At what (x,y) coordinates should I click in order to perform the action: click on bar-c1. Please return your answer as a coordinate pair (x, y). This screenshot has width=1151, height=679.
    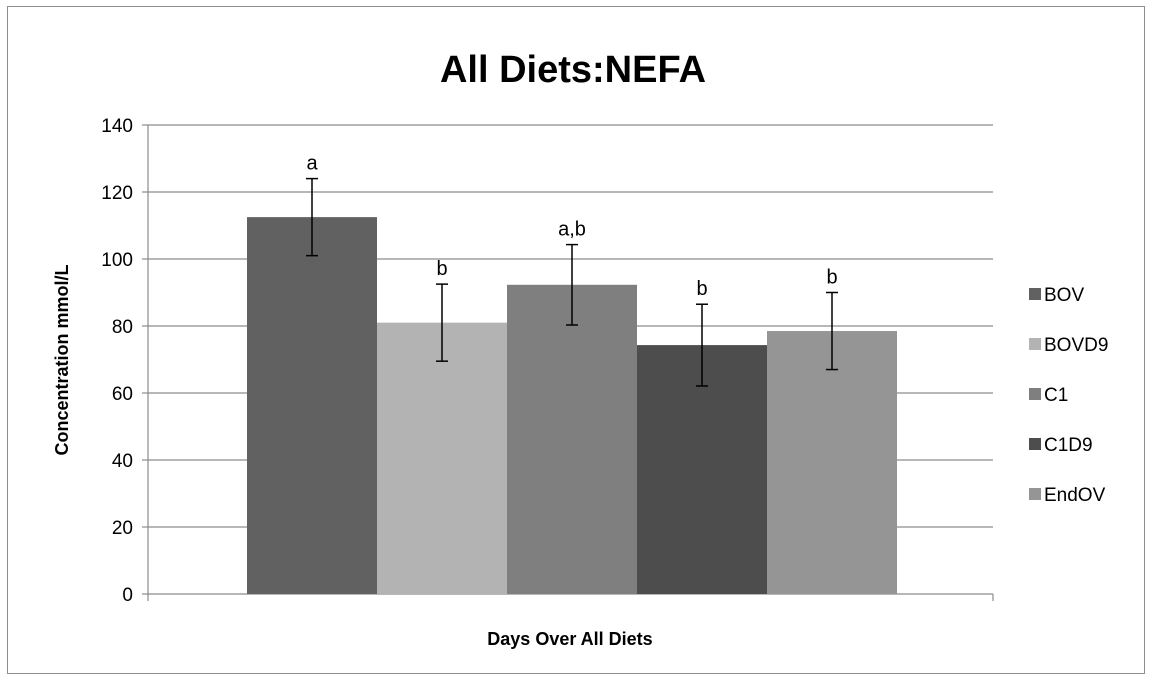
    Looking at the image, I should click on (572, 439).